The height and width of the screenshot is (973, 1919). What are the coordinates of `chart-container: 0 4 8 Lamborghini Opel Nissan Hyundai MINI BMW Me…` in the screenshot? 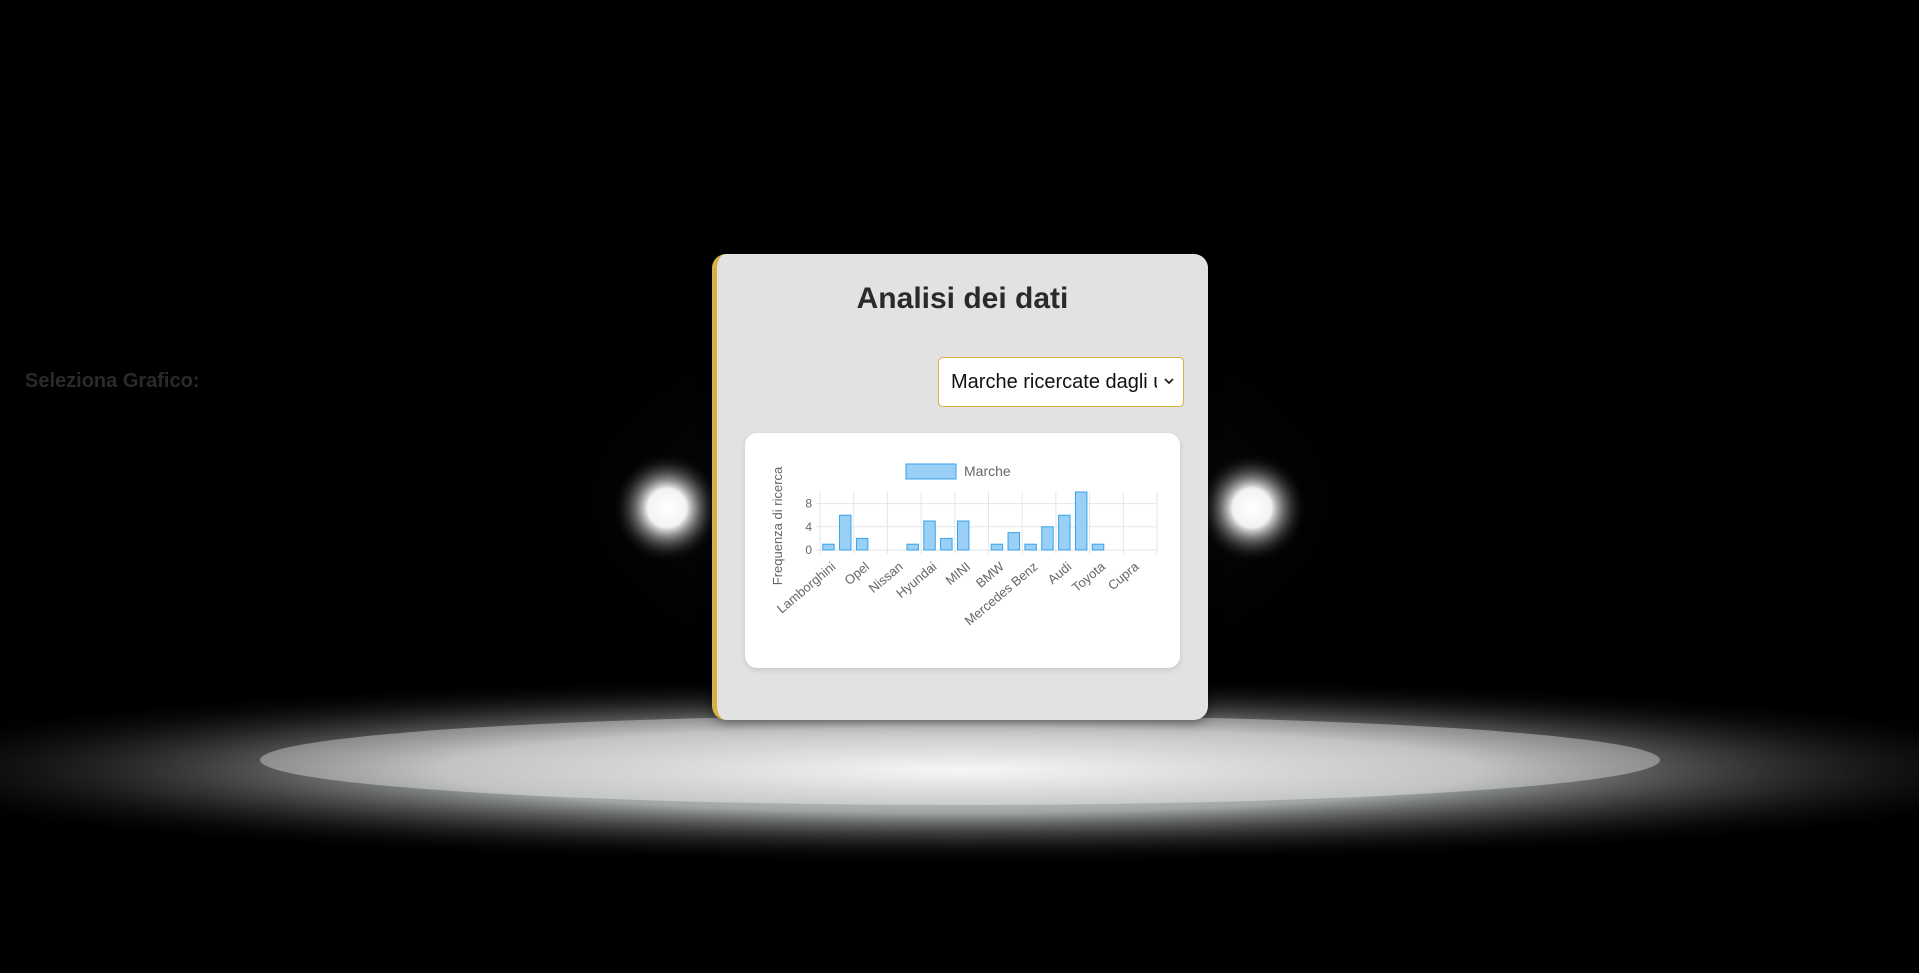 It's located at (962, 550).